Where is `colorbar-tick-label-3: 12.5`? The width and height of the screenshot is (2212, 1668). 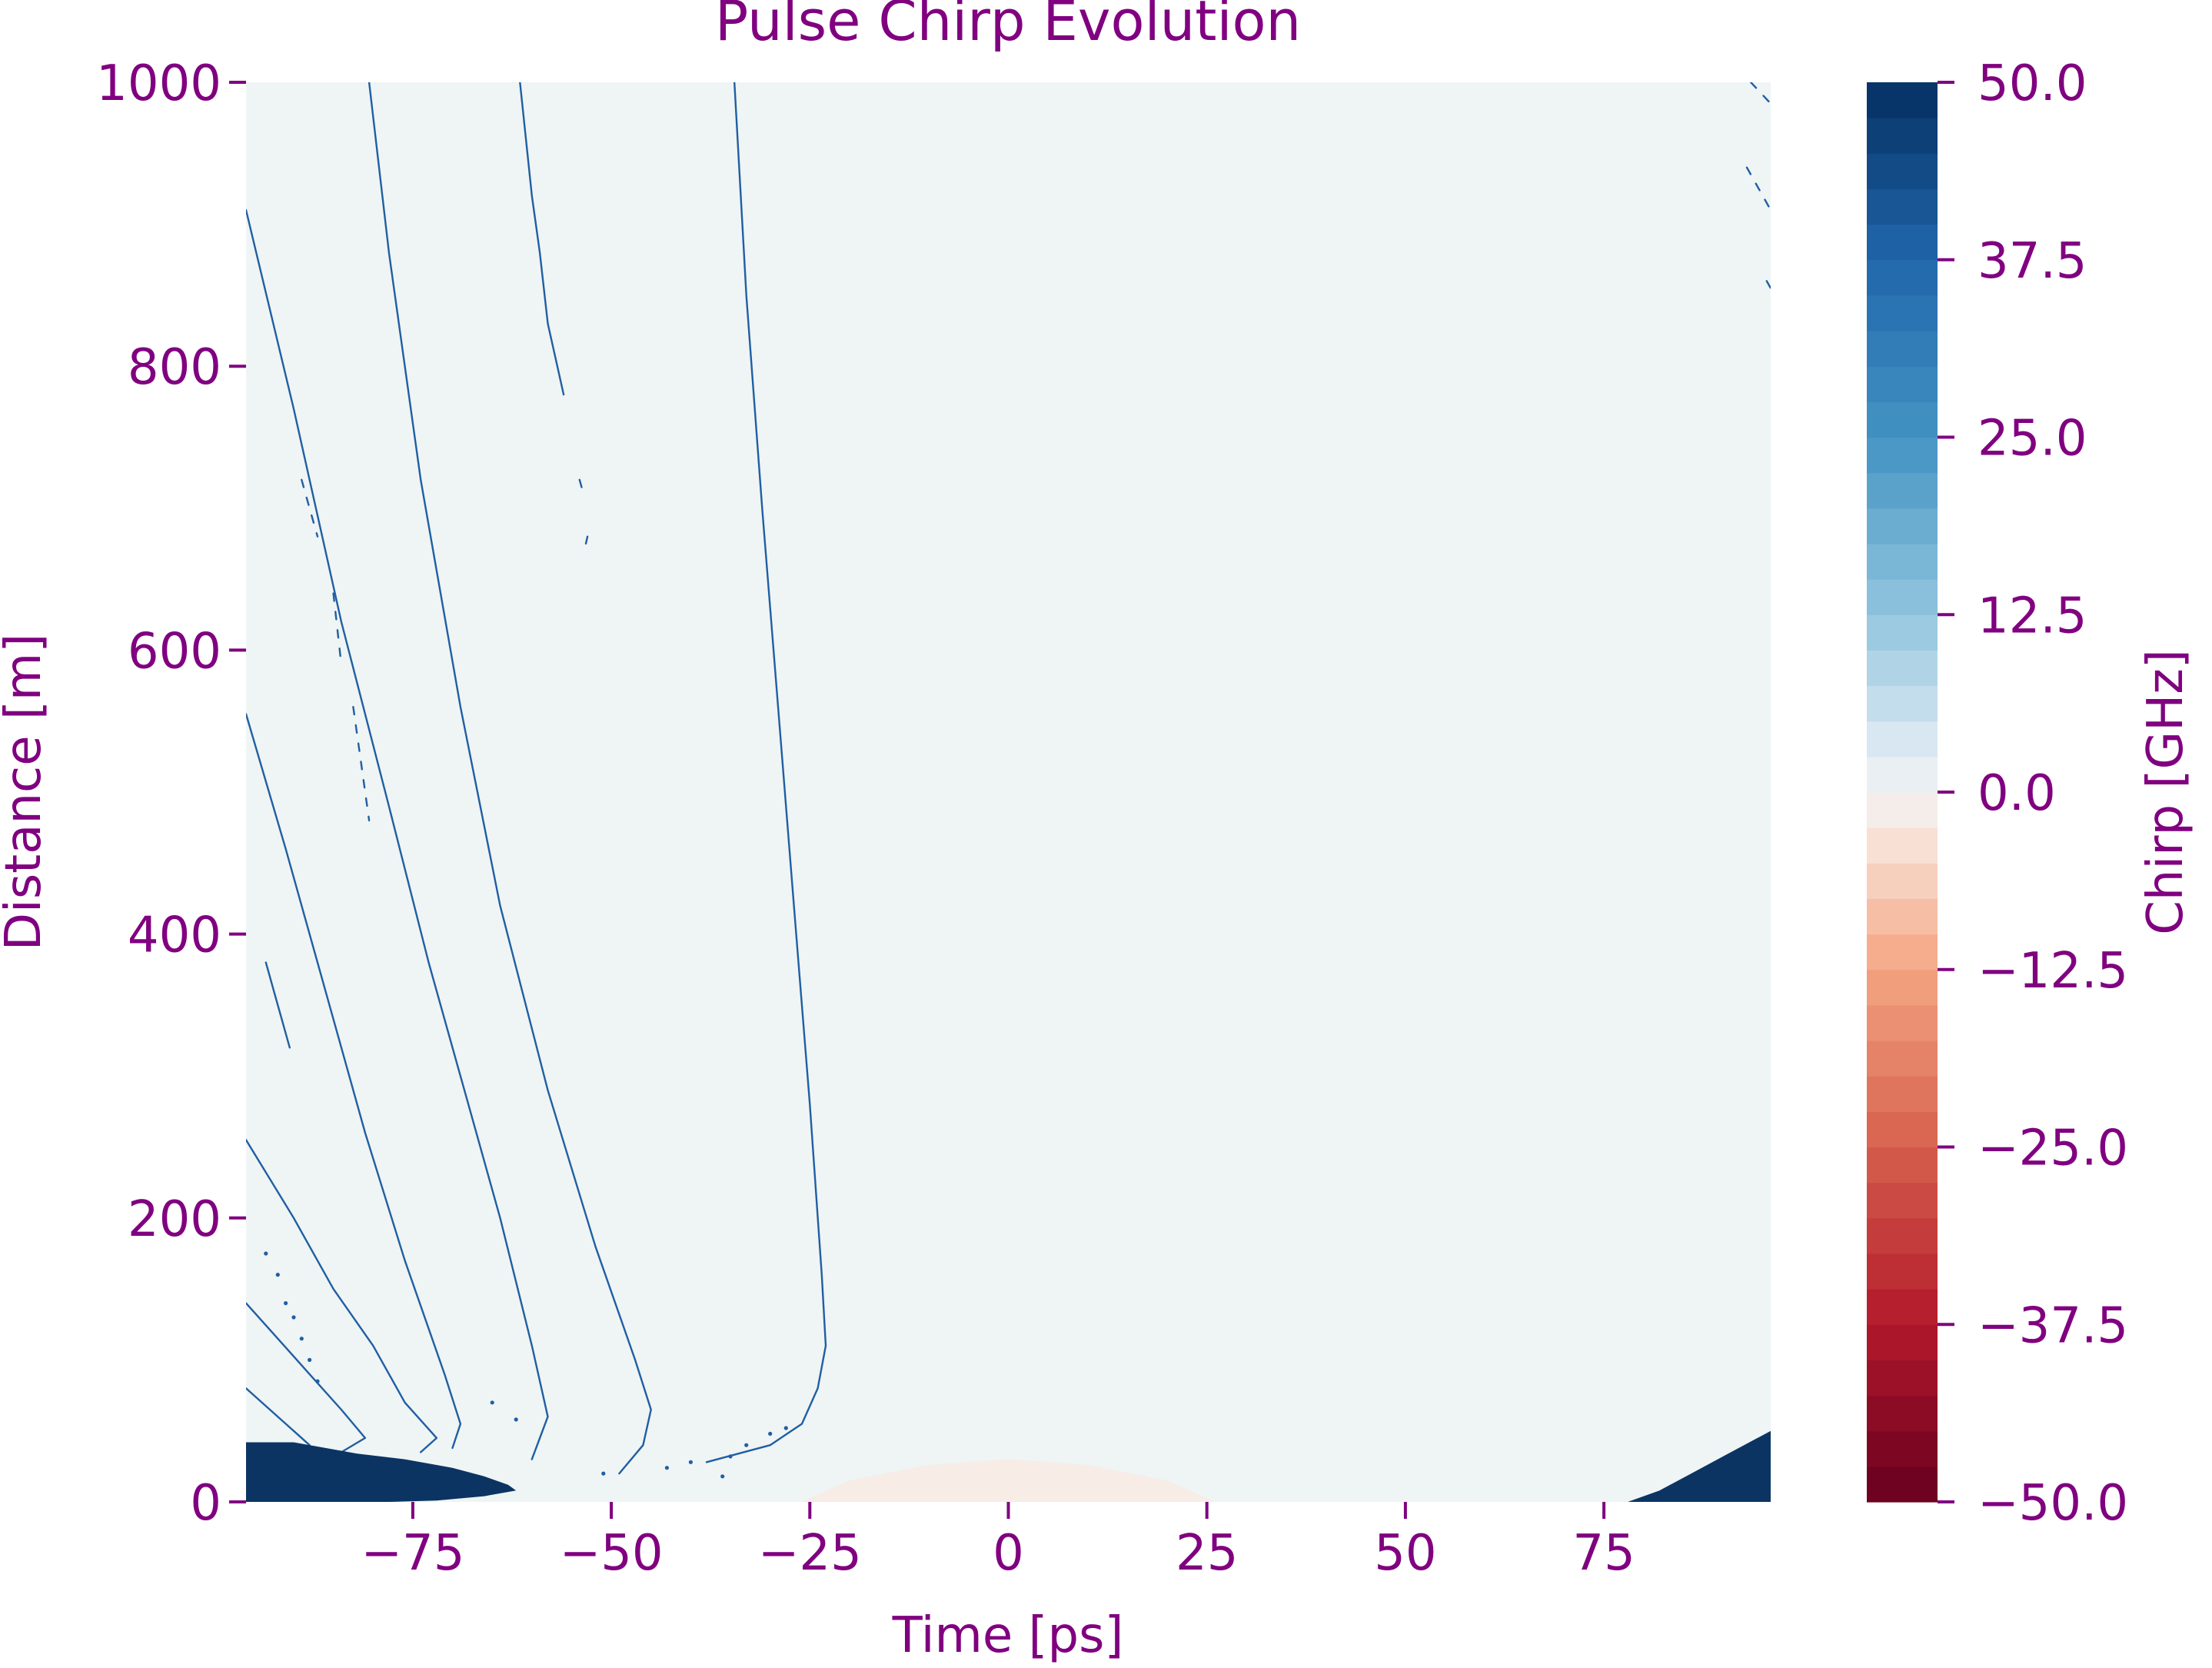
colorbar-tick-label-3: 12.5 is located at coordinates (2032, 616).